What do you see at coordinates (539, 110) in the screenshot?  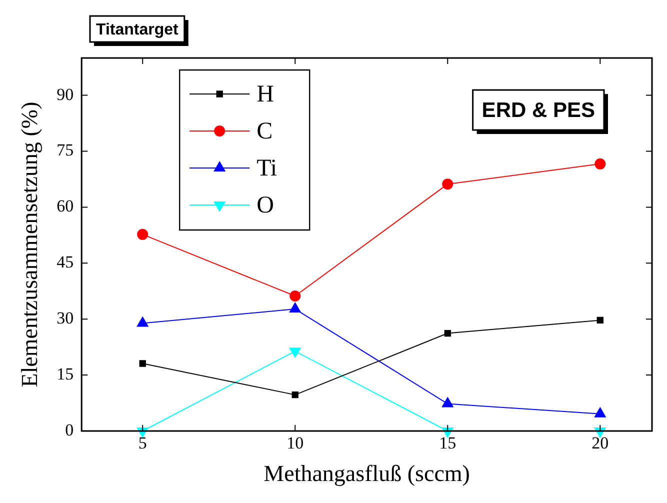 I see `annotation: ERD & PES` at bounding box center [539, 110].